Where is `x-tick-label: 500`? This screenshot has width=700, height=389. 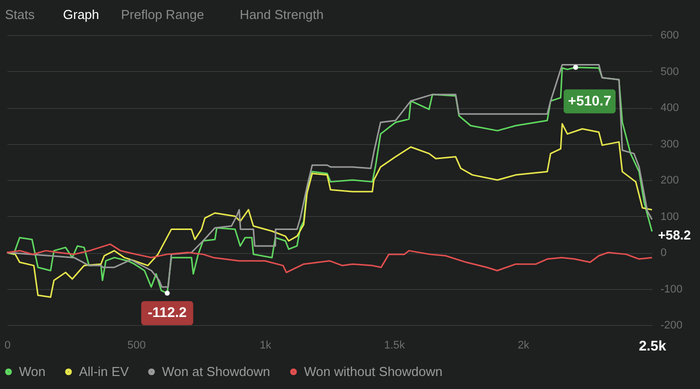 x-tick-label: 500 is located at coordinates (136, 346).